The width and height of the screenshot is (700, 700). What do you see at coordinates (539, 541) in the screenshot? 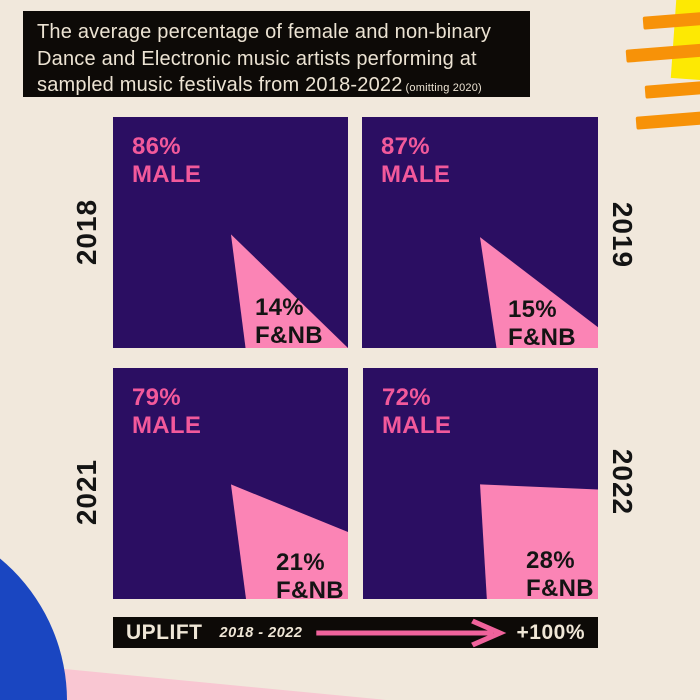
I see `fnb-wedge-2022` at bounding box center [539, 541].